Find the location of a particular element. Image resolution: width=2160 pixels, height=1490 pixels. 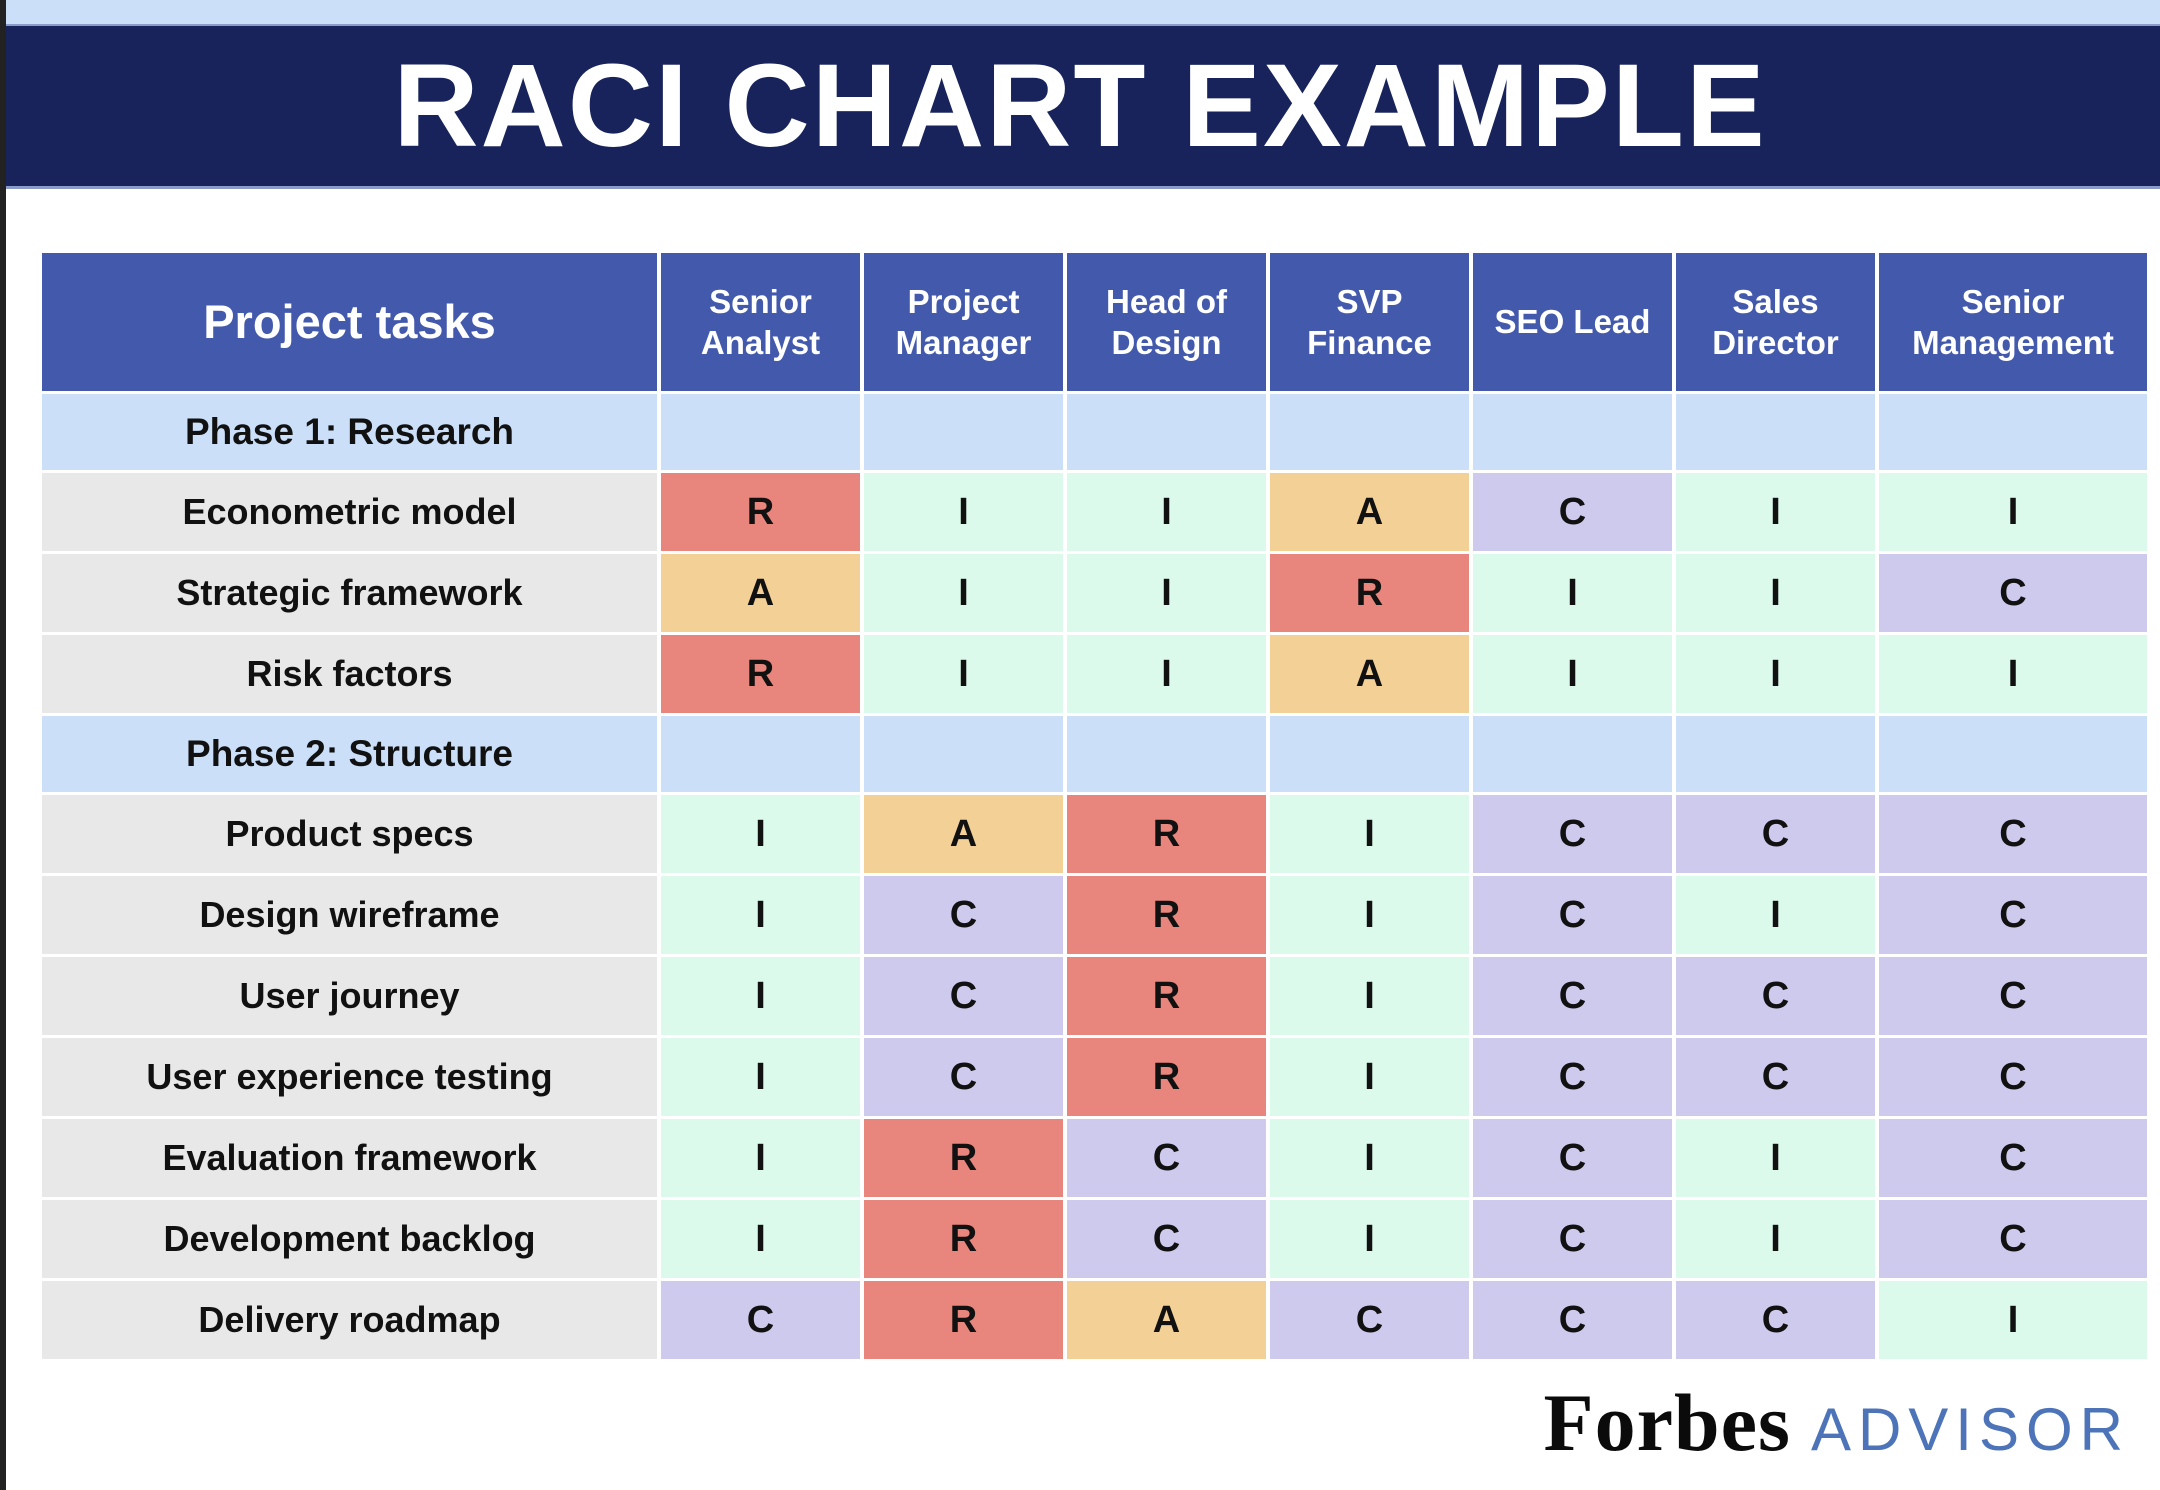

role-header-5: SEO Lead is located at coordinates (1572, 322).